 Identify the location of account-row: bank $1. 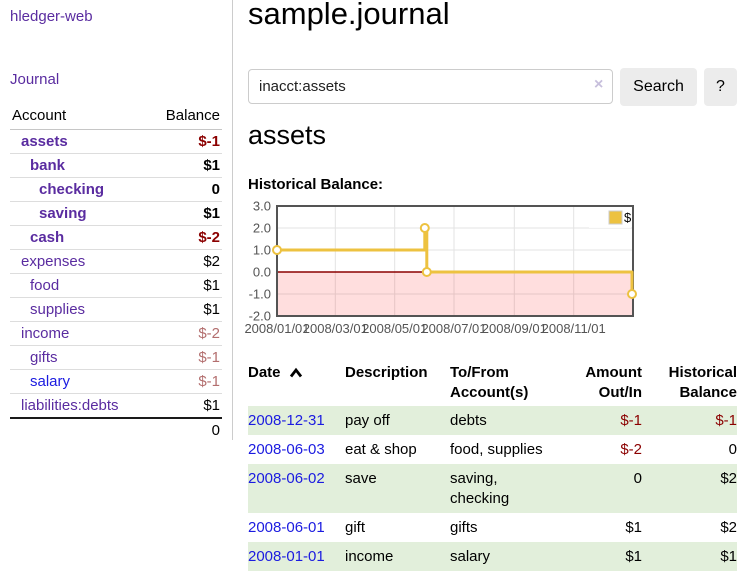
(116, 165).